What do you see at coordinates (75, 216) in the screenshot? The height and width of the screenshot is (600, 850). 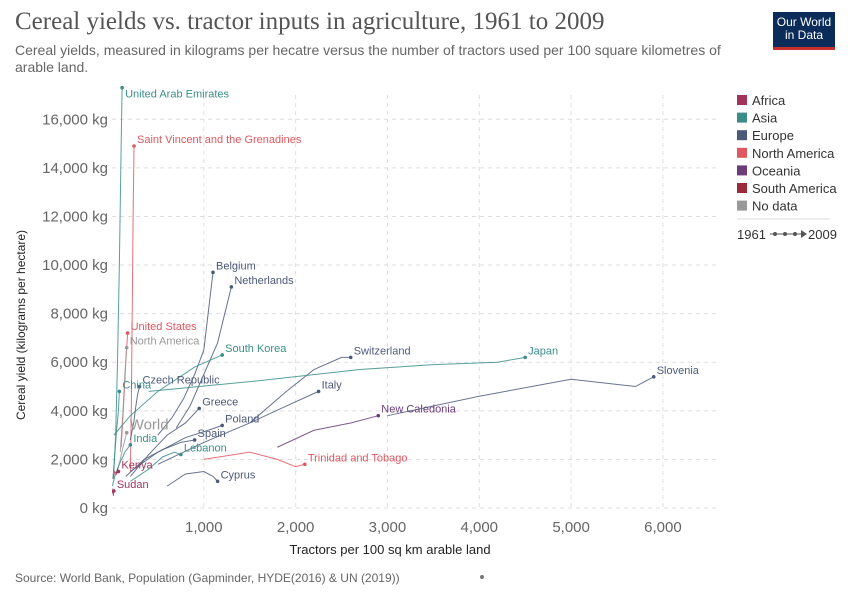 I see `y-tick-label: 12,000 kg` at bounding box center [75, 216].